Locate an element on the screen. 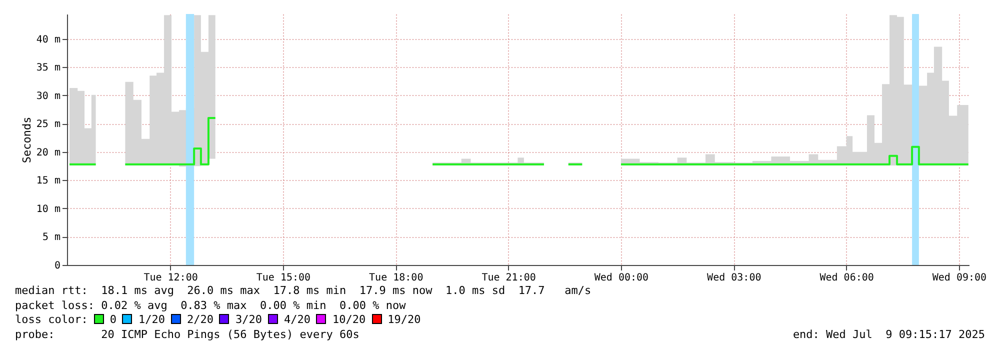  text: 0 is located at coordinates (113, 319).